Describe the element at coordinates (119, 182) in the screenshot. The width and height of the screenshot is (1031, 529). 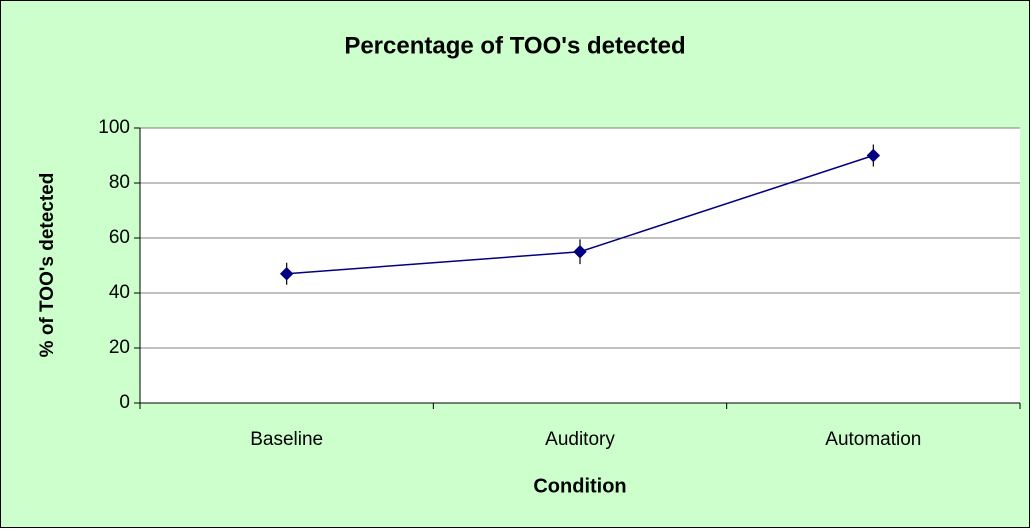
I see `y-tick-label: 80` at that location.